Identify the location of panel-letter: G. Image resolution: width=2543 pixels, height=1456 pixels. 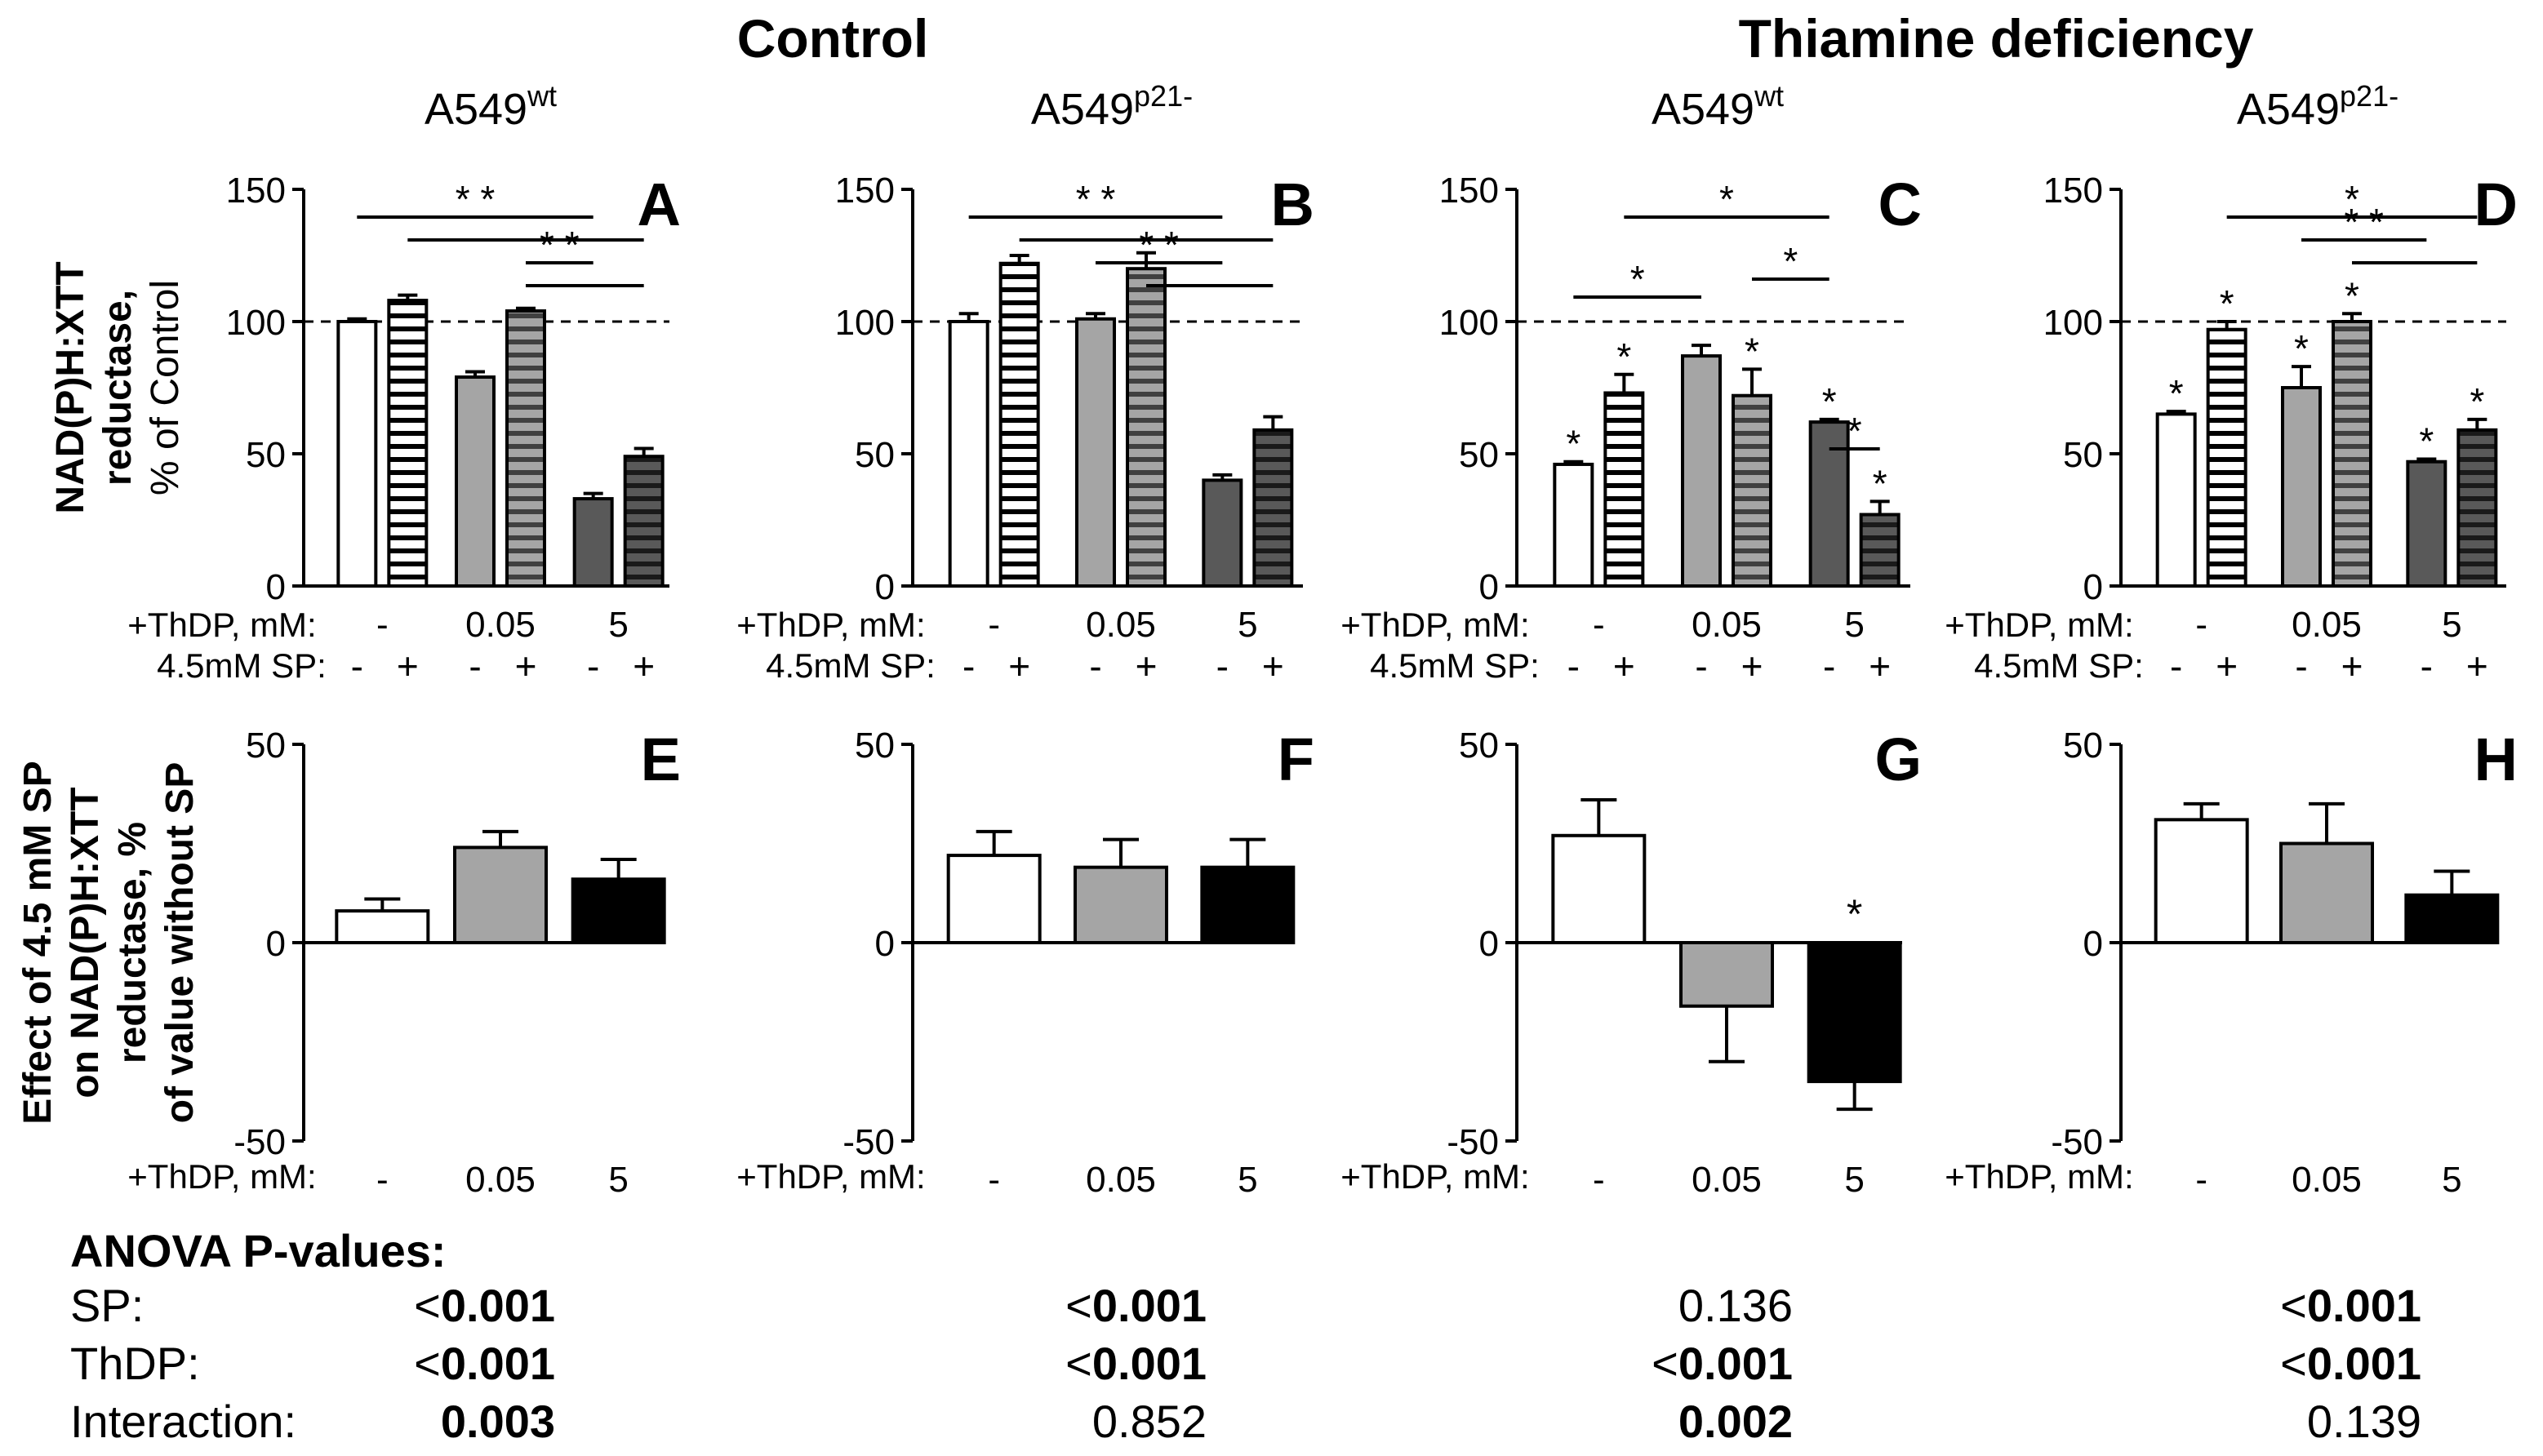
(1898, 760).